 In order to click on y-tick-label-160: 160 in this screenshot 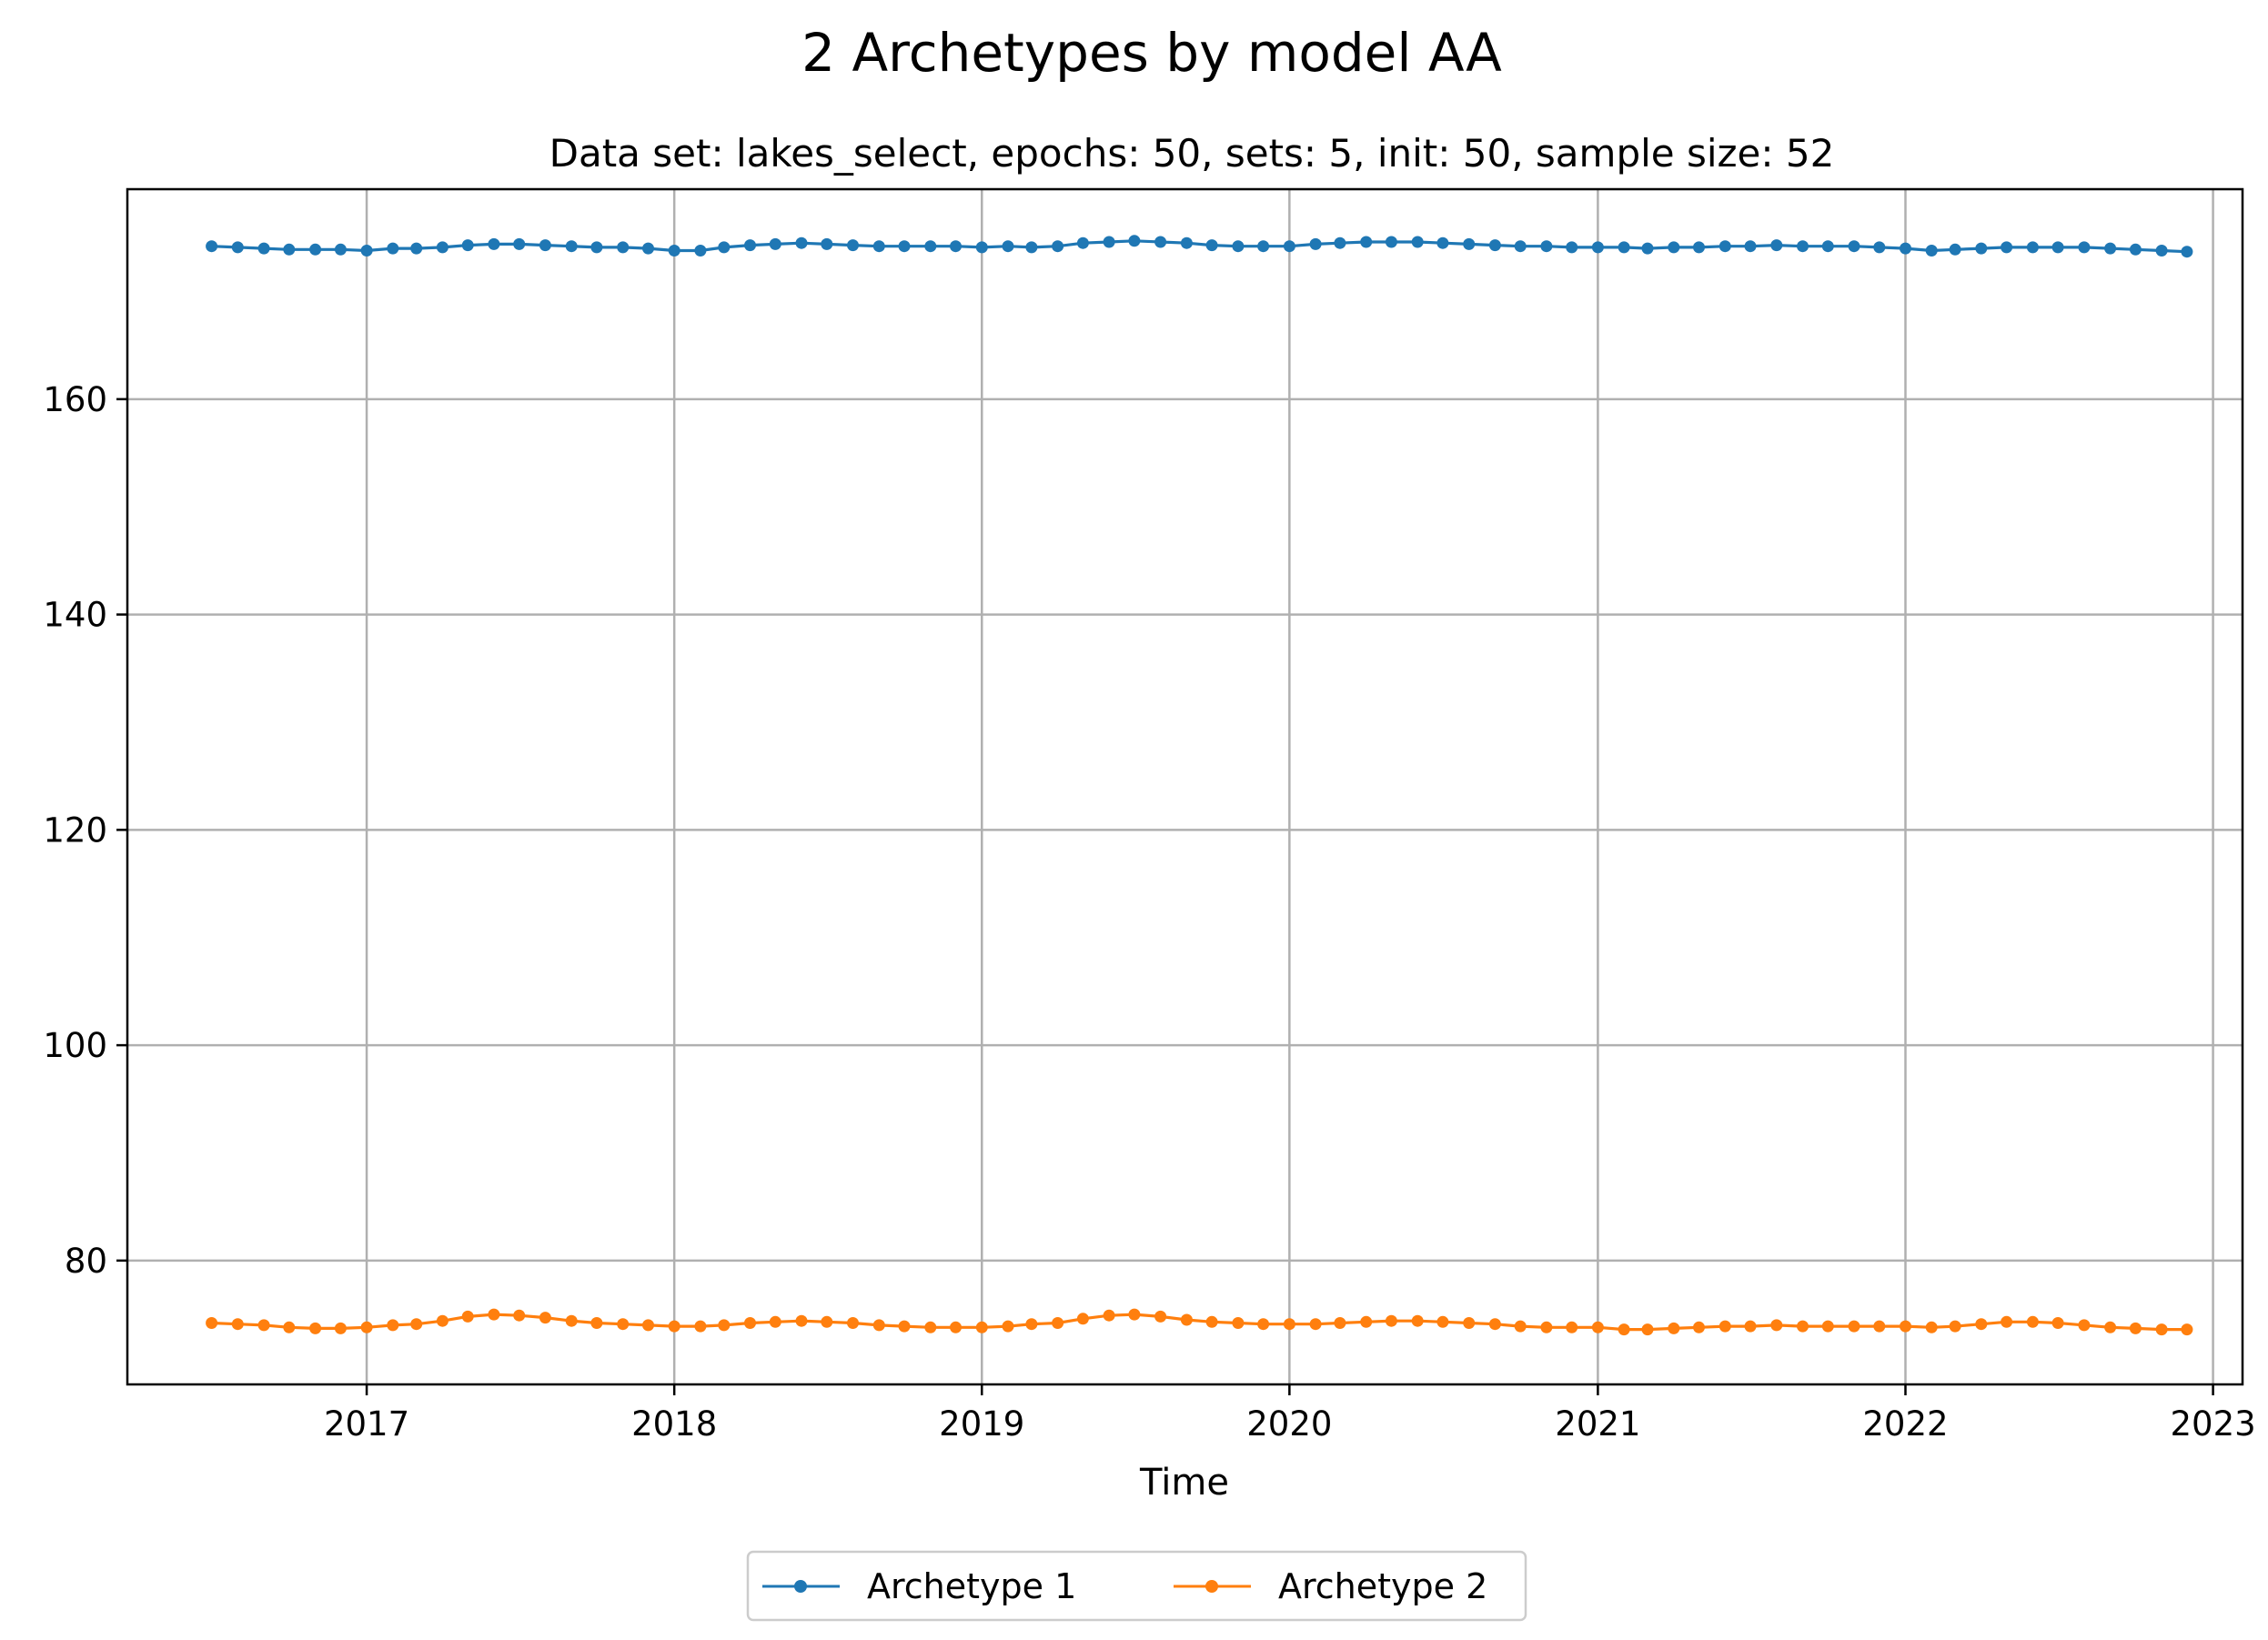, I will do `click(75, 399)`.